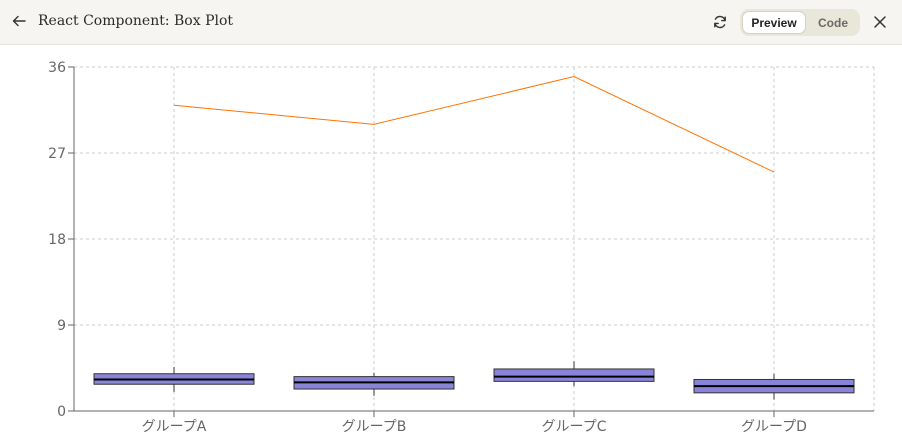 Image resolution: width=902 pixels, height=447 pixels. I want to click on y-tick-label: 18, so click(57, 240).